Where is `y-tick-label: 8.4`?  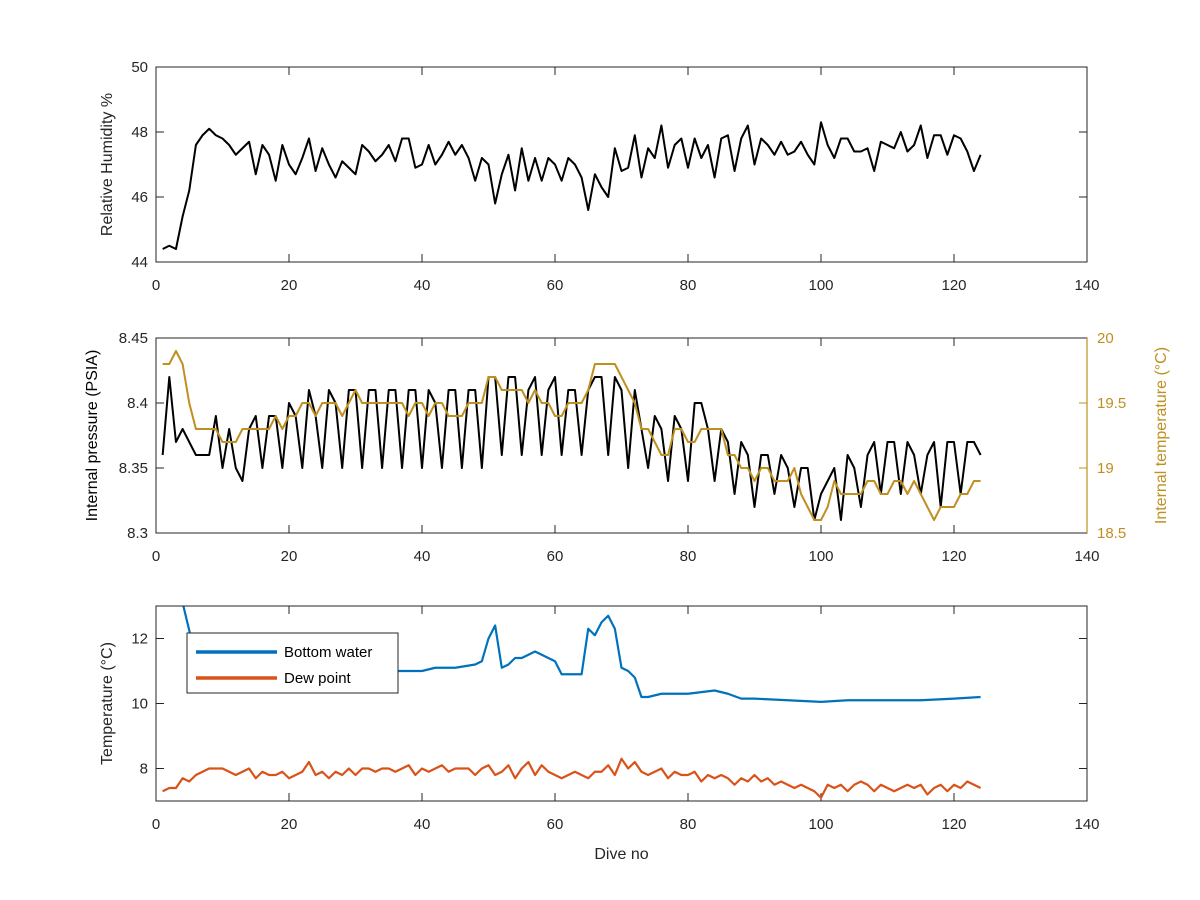 y-tick-label: 8.4 is located at coordinates (137, 403).